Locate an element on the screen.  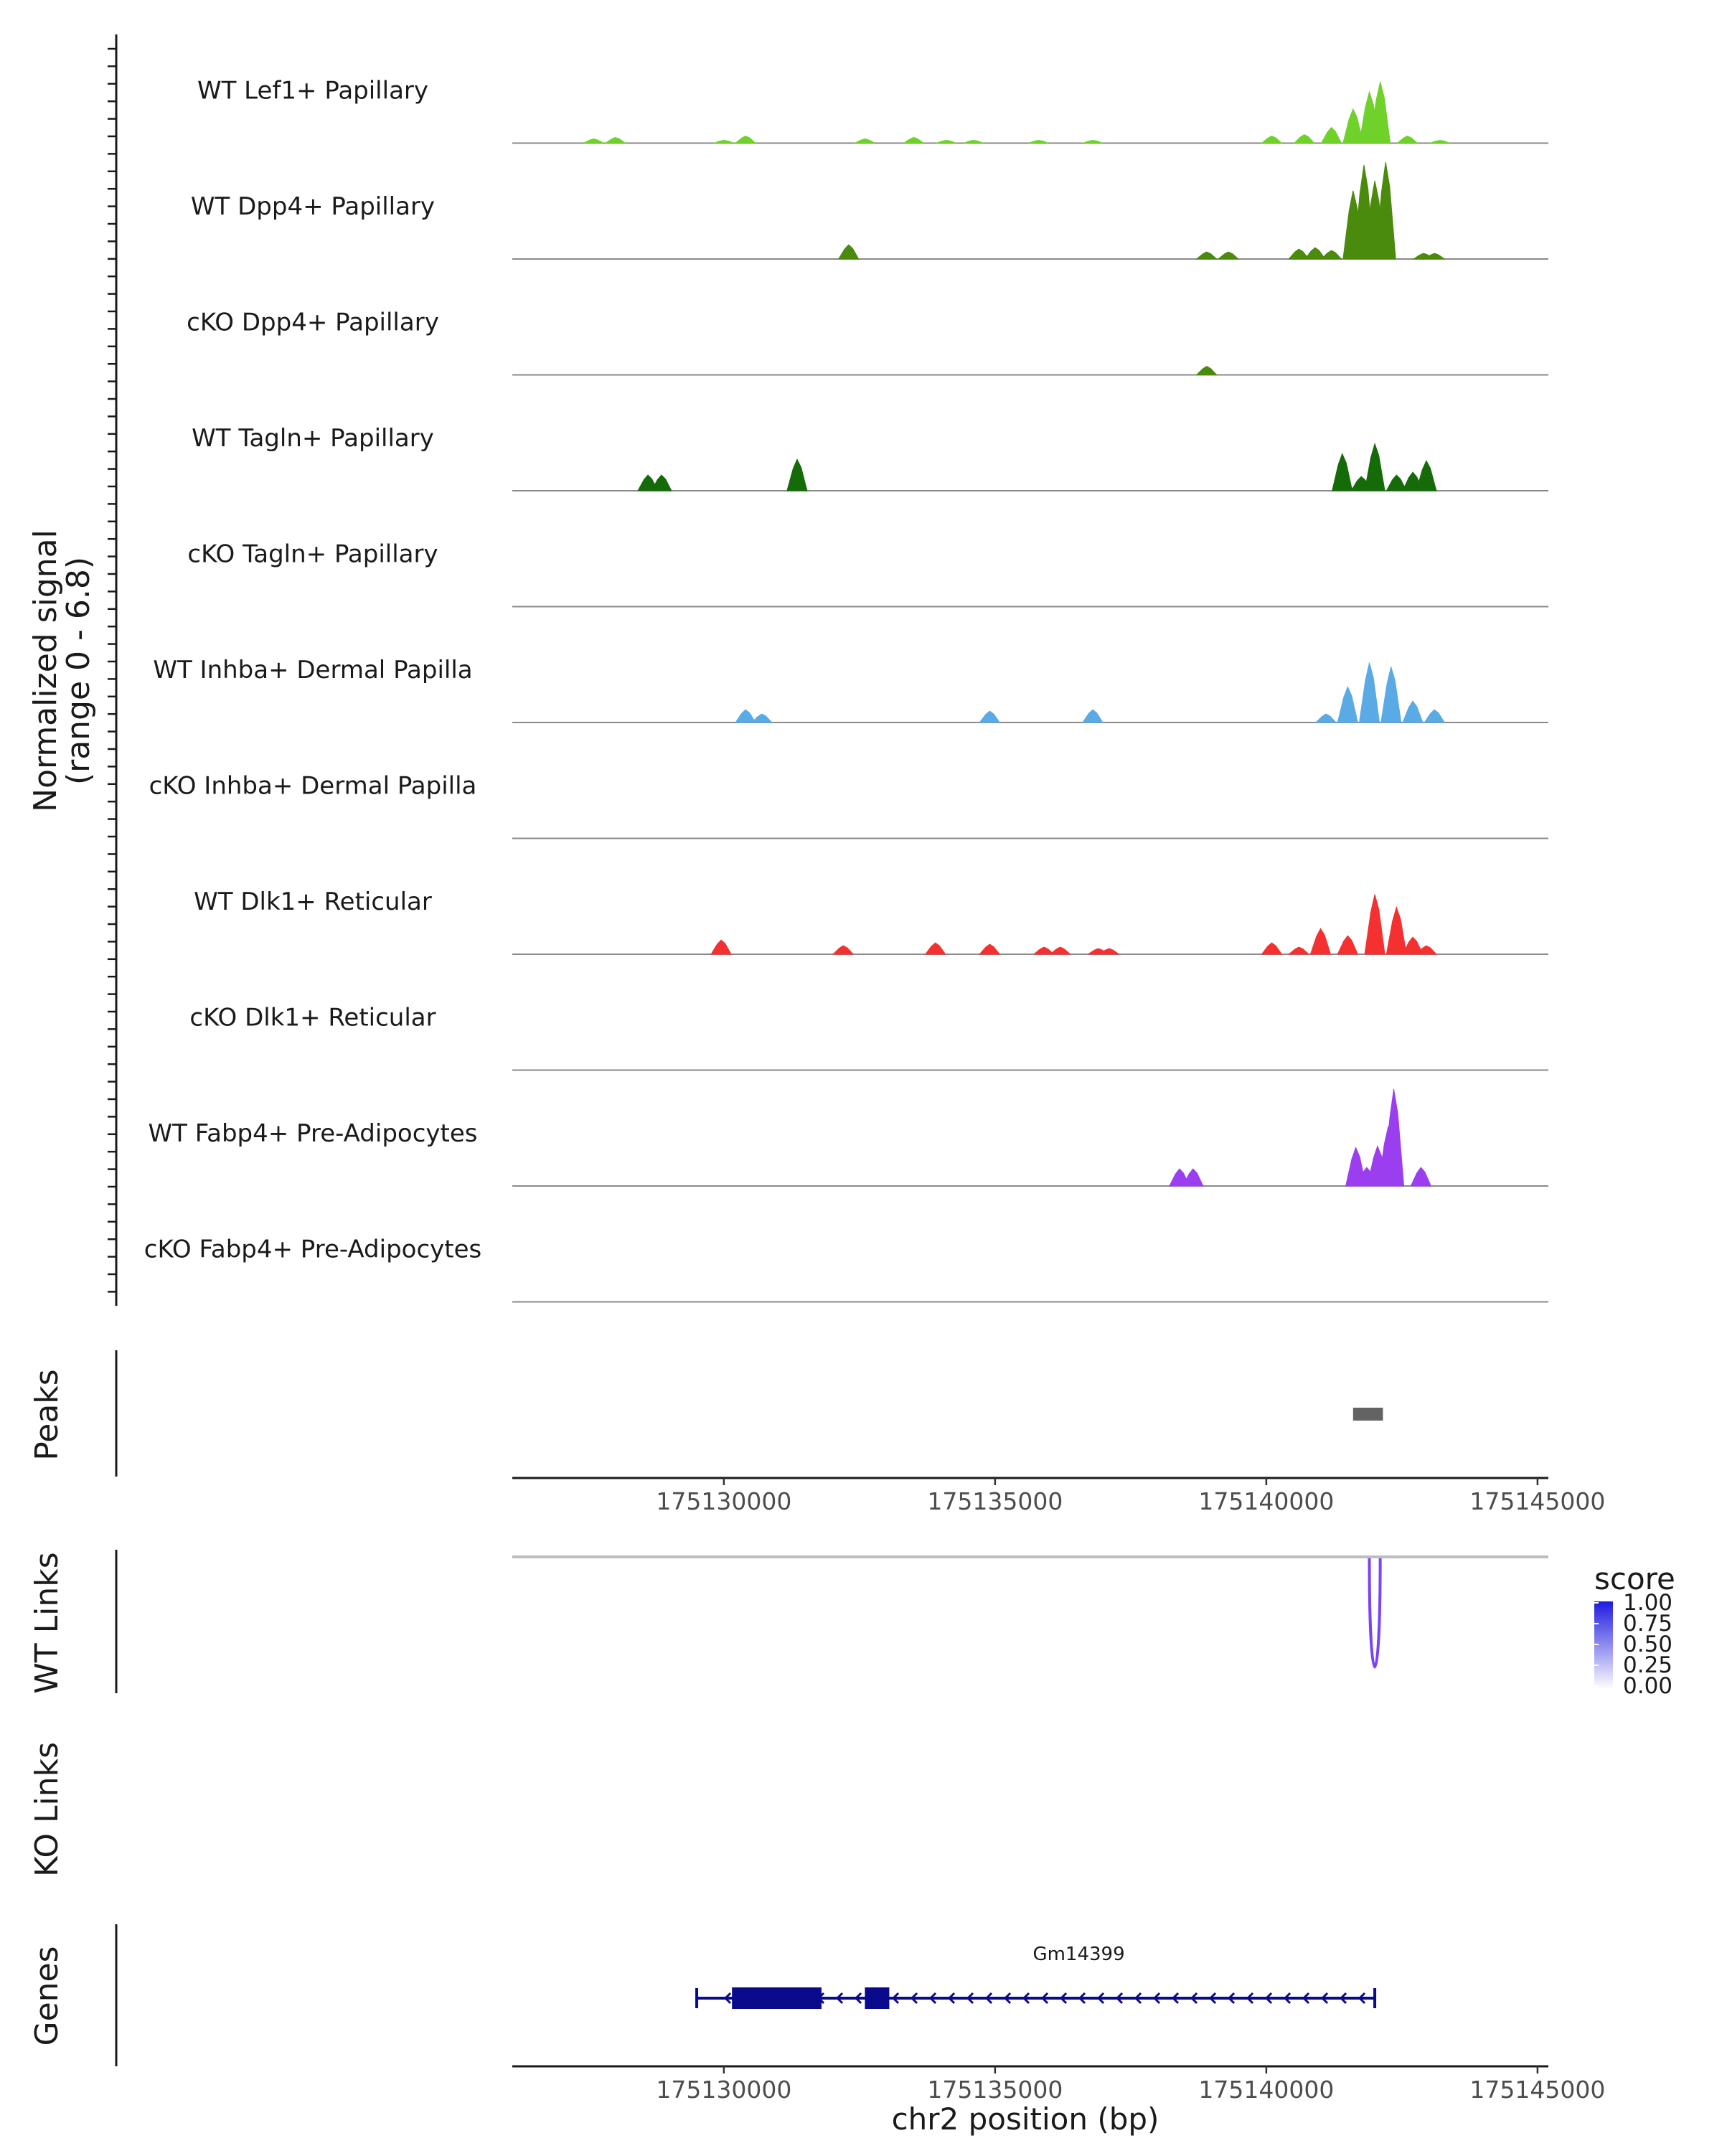
genes-panel-title: Genes is located at coordinates (47, 1996).